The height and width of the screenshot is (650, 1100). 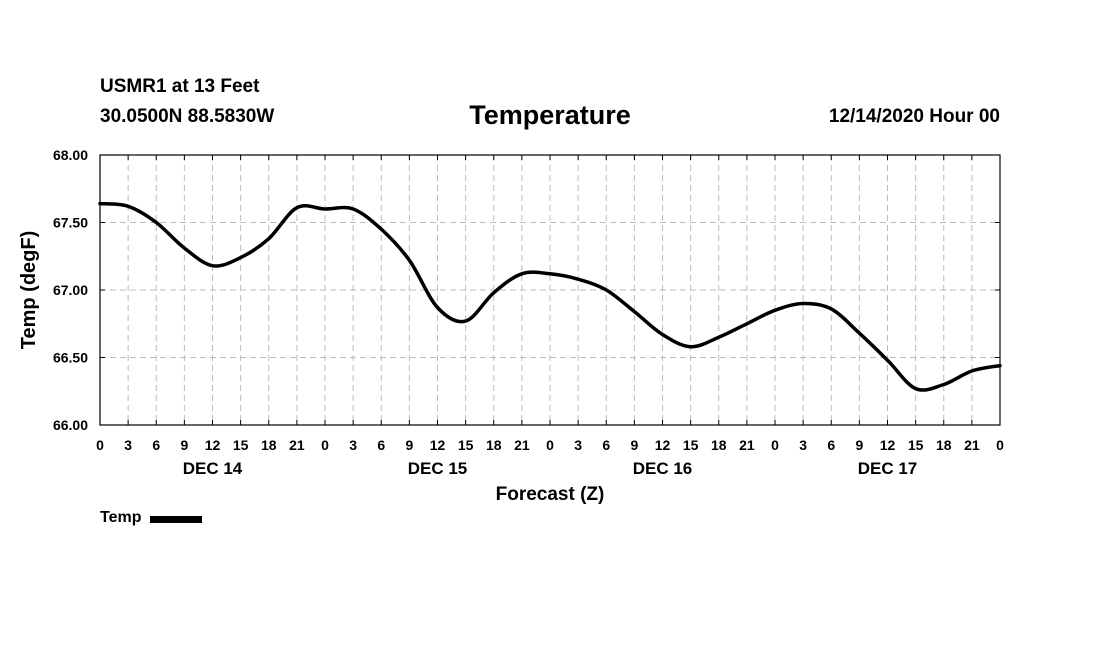 I want to click on day-label: DEC 17, so click(x=888, y=468).